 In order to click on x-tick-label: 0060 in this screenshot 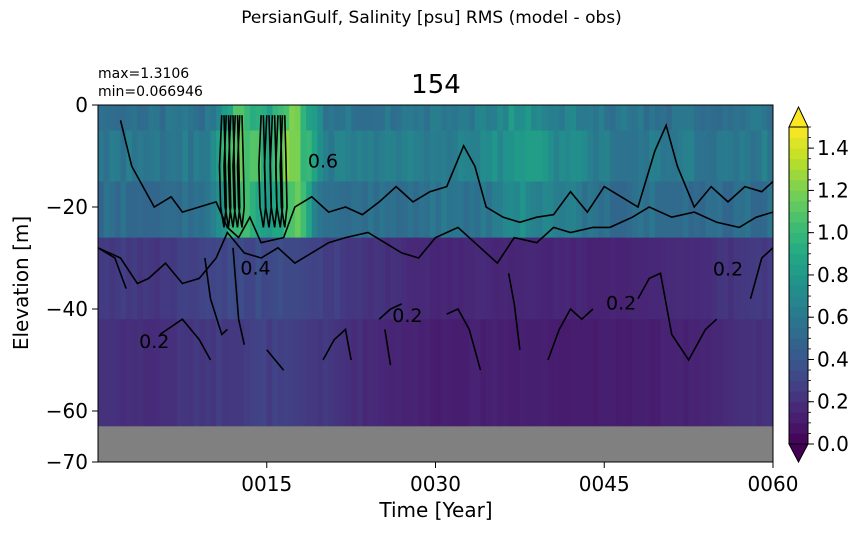, I will do `click(773, 484)`.